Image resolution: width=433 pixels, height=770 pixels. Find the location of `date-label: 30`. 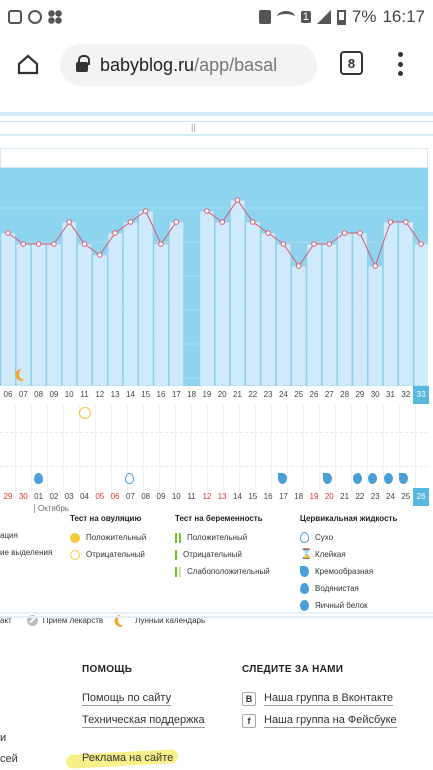

date-label: 30 is located at coordinates (23, 496).